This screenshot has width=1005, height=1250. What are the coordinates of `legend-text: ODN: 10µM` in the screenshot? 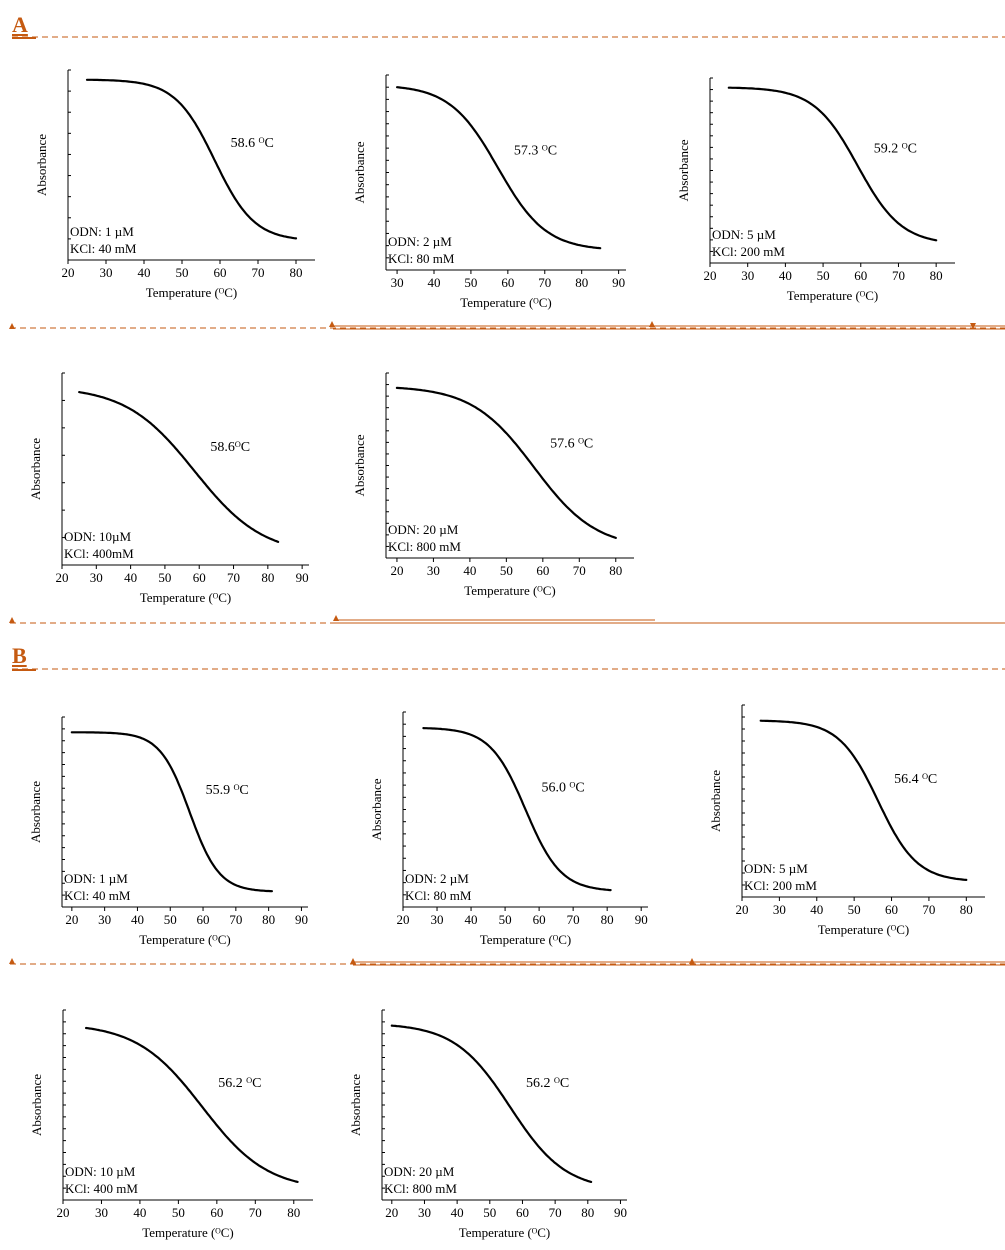 It's located at (98, 536).